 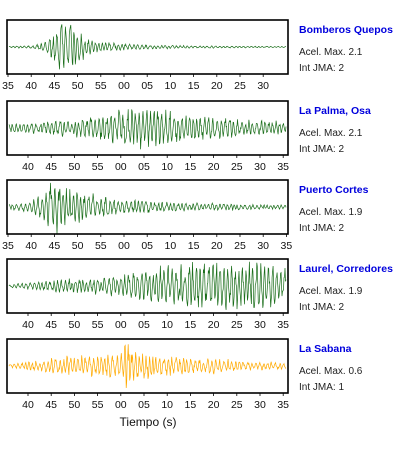 I want to click on station-name: Puerto Cortes, so click(x=334, y=190).